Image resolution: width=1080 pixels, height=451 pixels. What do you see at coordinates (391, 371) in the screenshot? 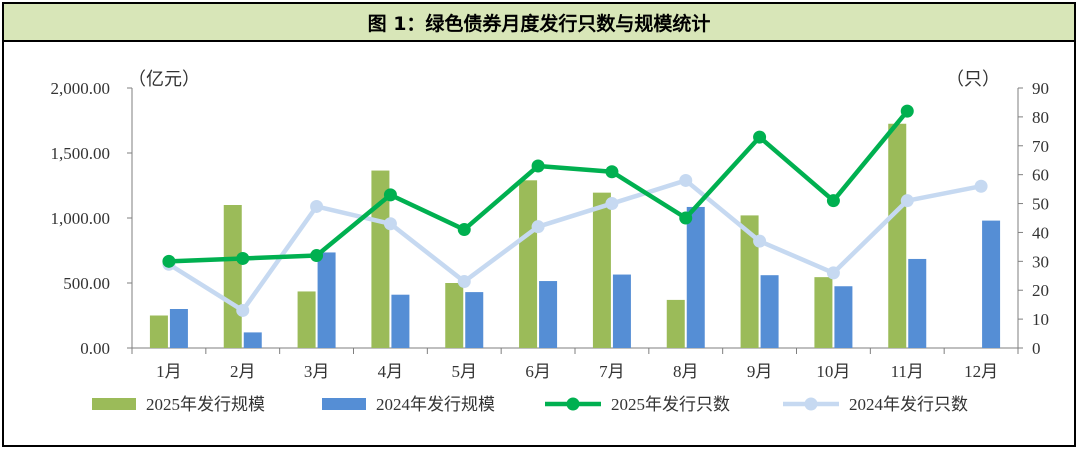
I see `x-tick-label: 4月` at bounding box center [391, 371].